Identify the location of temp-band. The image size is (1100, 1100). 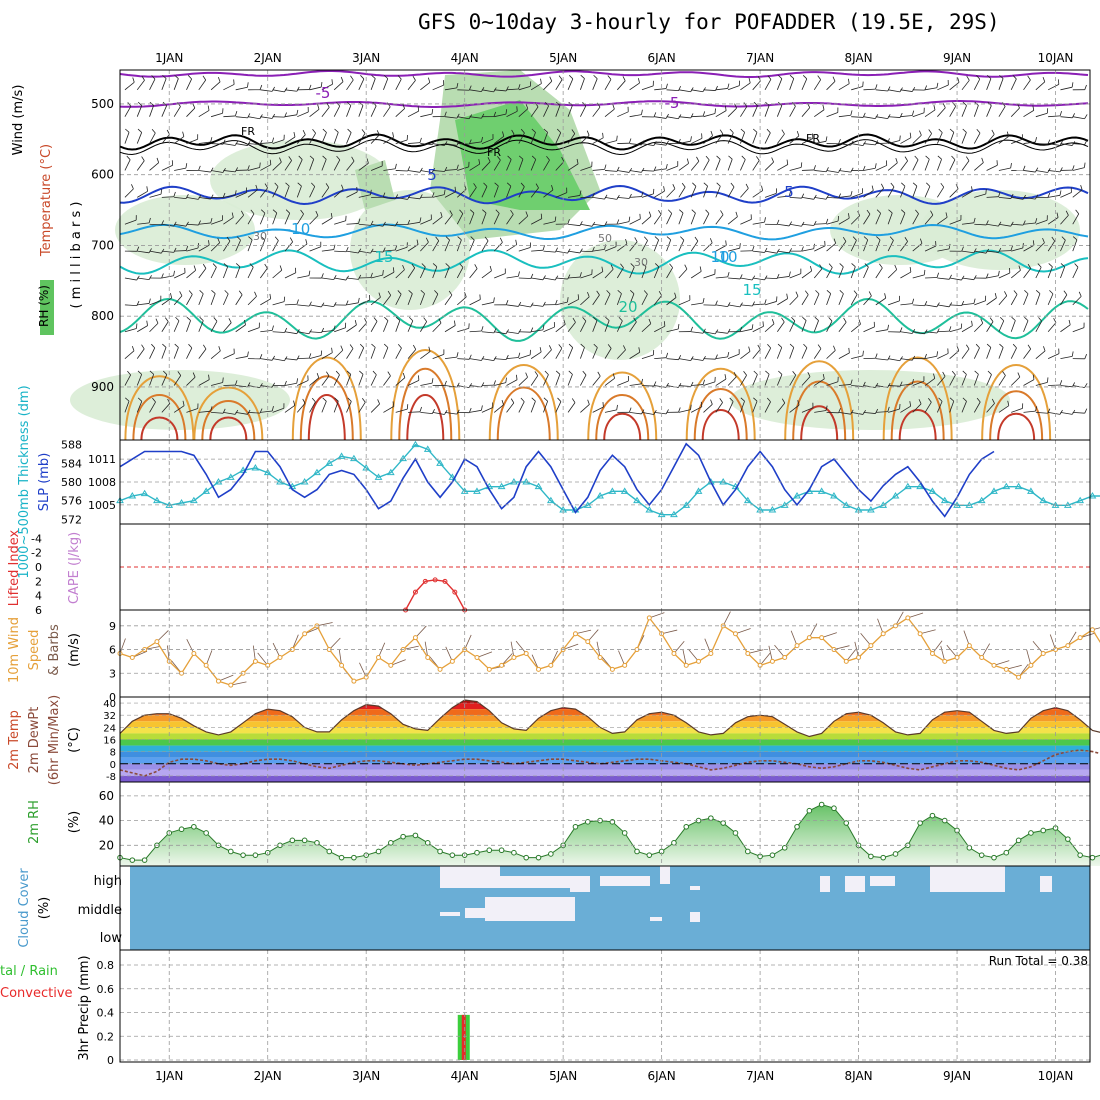
(605, 772).